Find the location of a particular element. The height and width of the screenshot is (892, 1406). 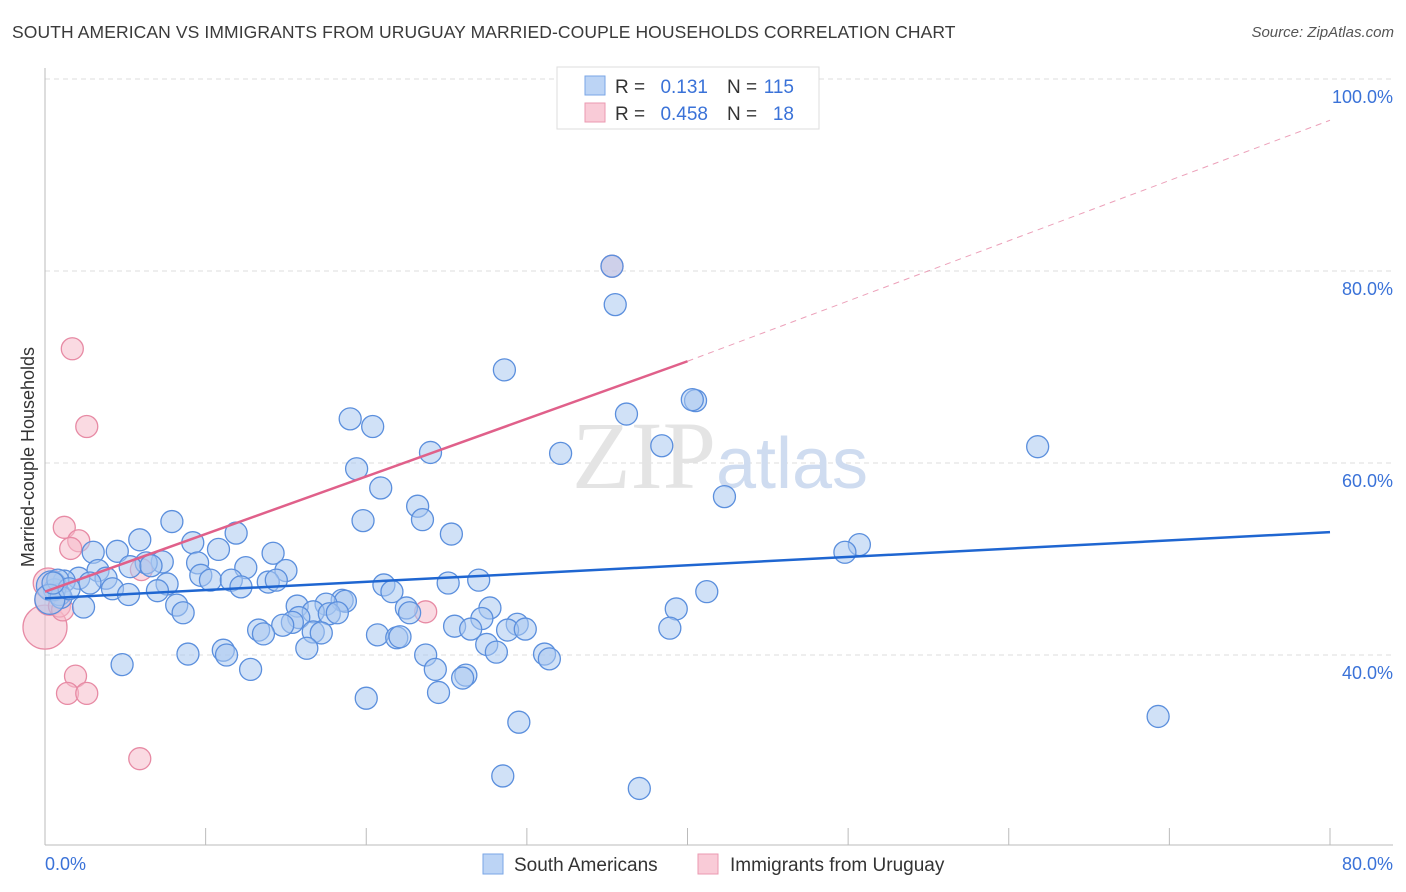

series-legend: South Americans Immigrants from Uruguay is located at coordinates (713, 864).